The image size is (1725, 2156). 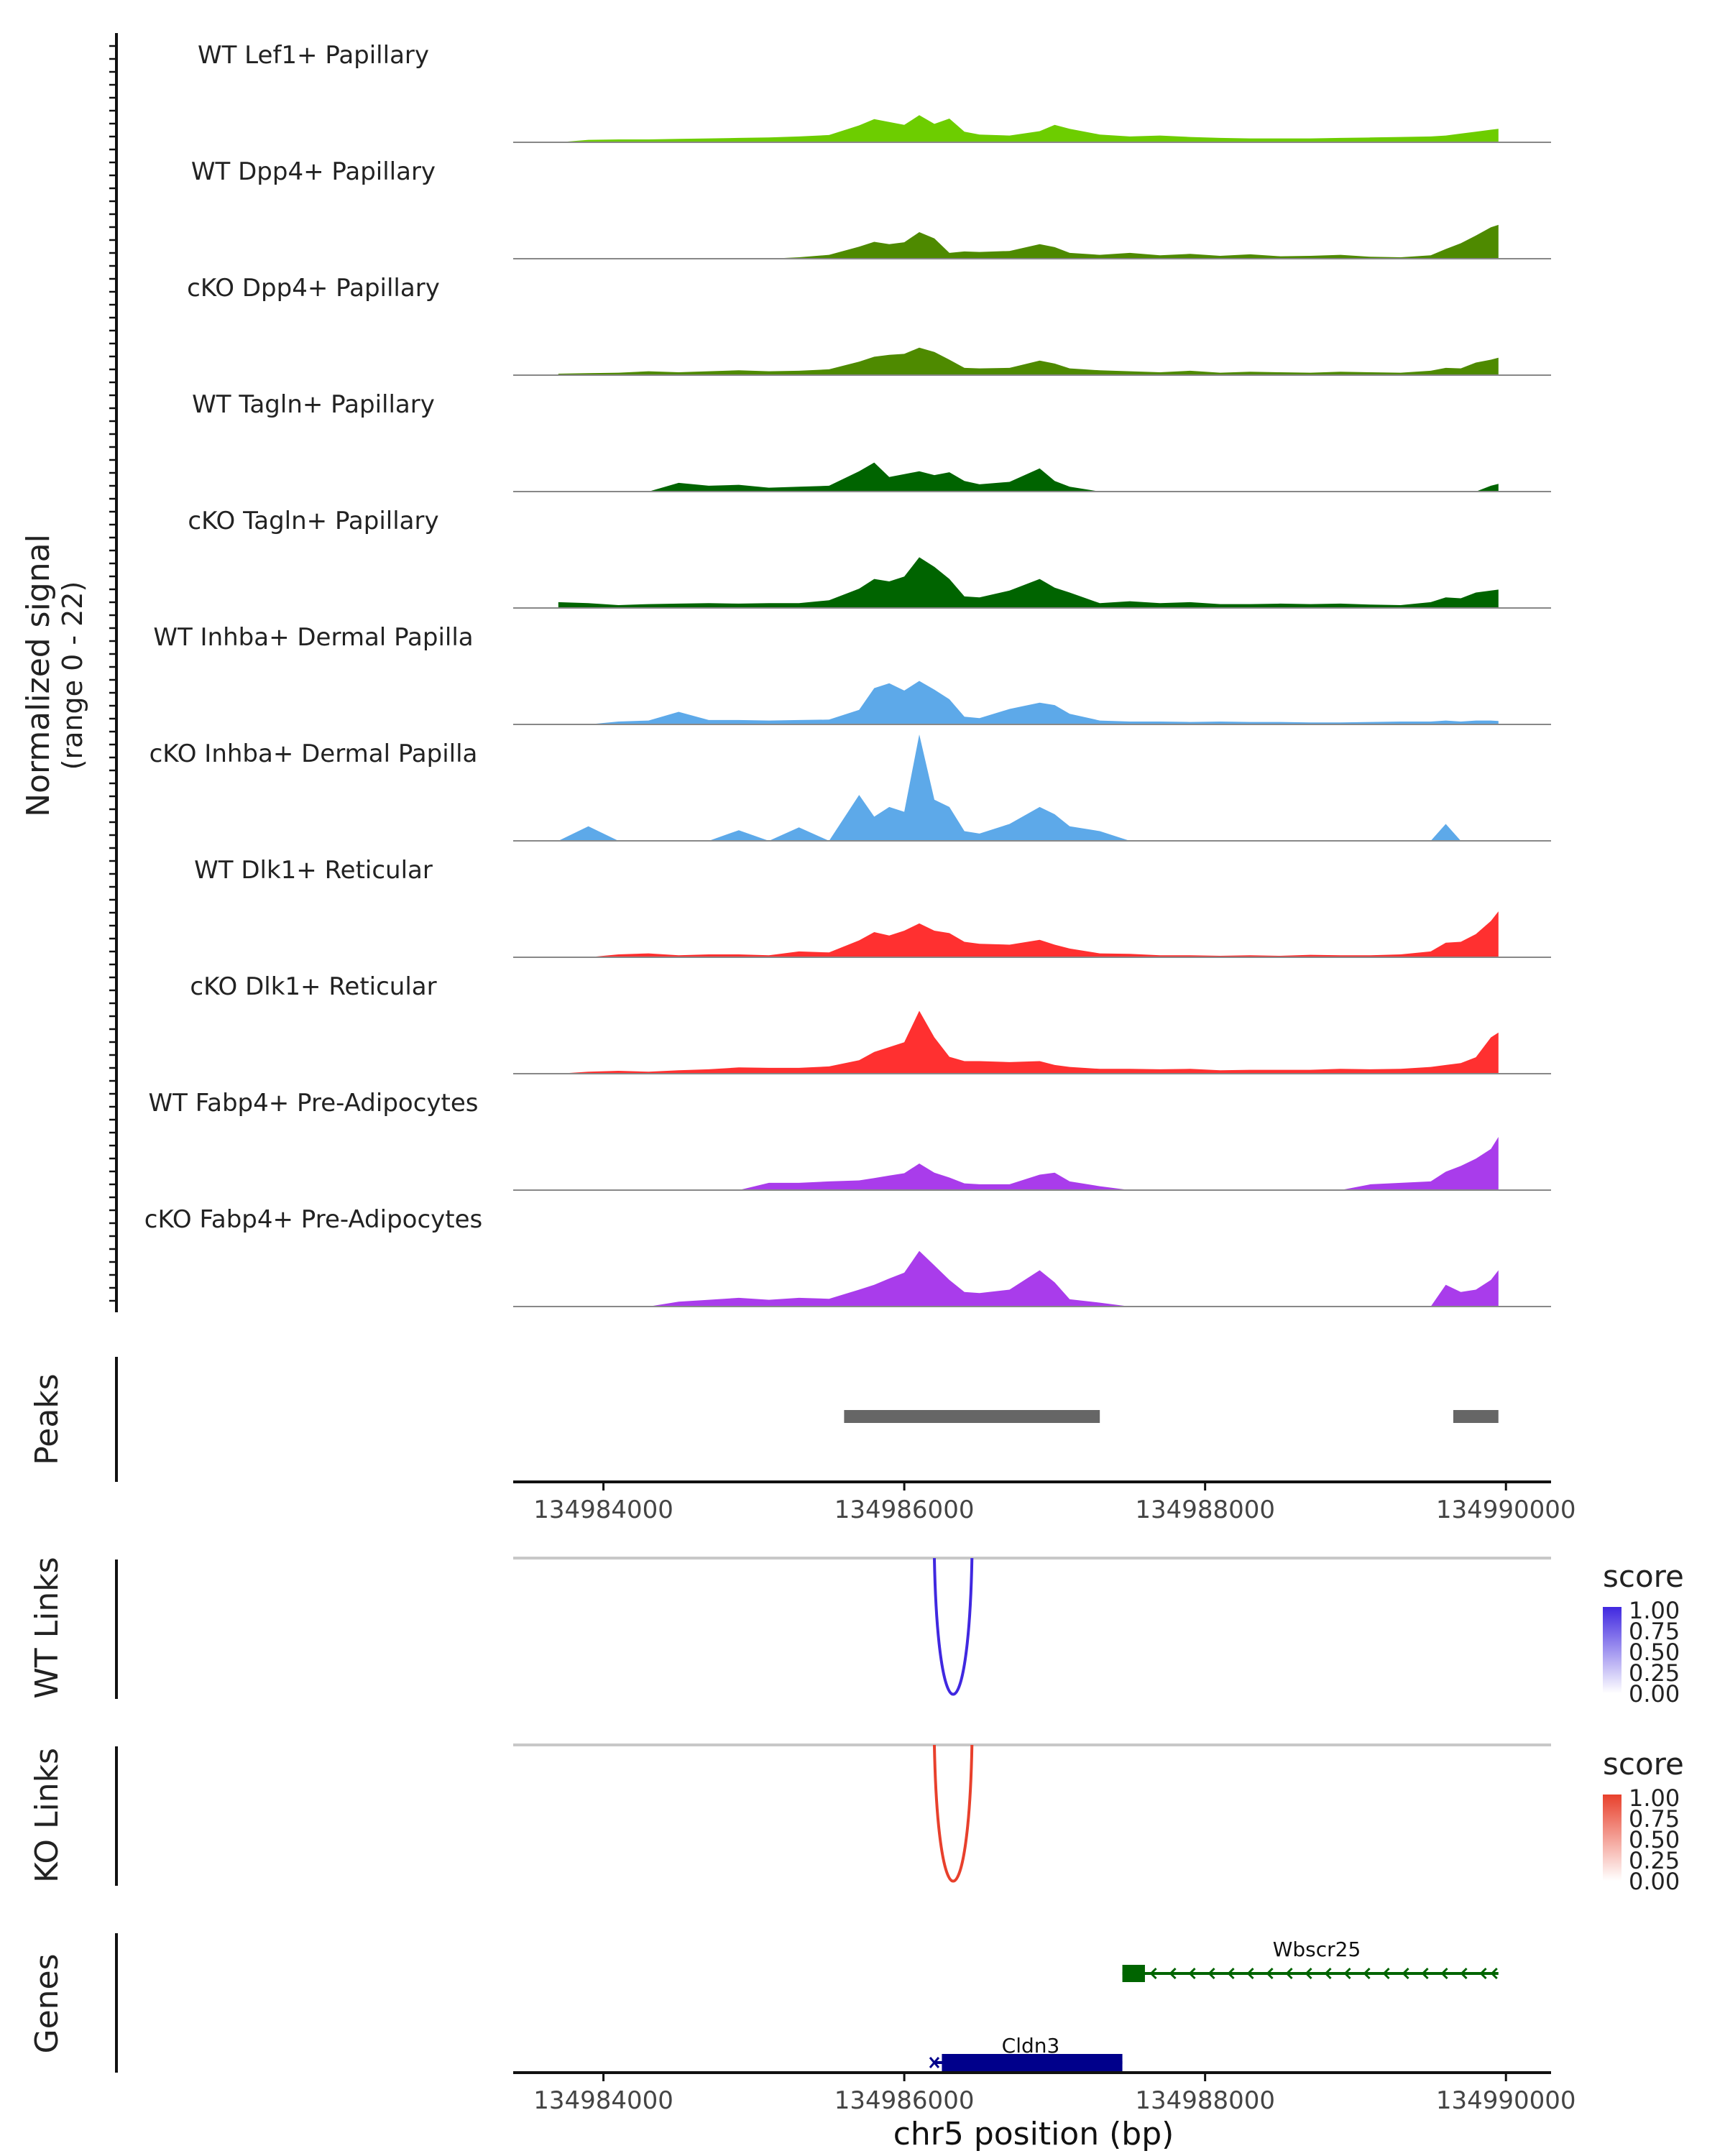 I want to click on x-axis-top: 134984000 134986000 134988000 134990000, so click(x=1044, y=1502).